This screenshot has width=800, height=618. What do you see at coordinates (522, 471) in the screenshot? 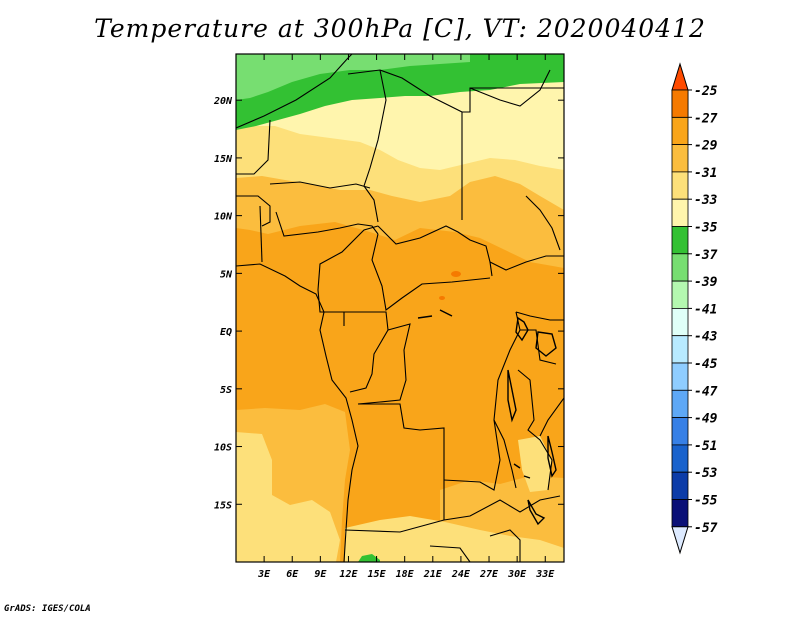
I see `lake-mweru` at bounding box center [522, 471].